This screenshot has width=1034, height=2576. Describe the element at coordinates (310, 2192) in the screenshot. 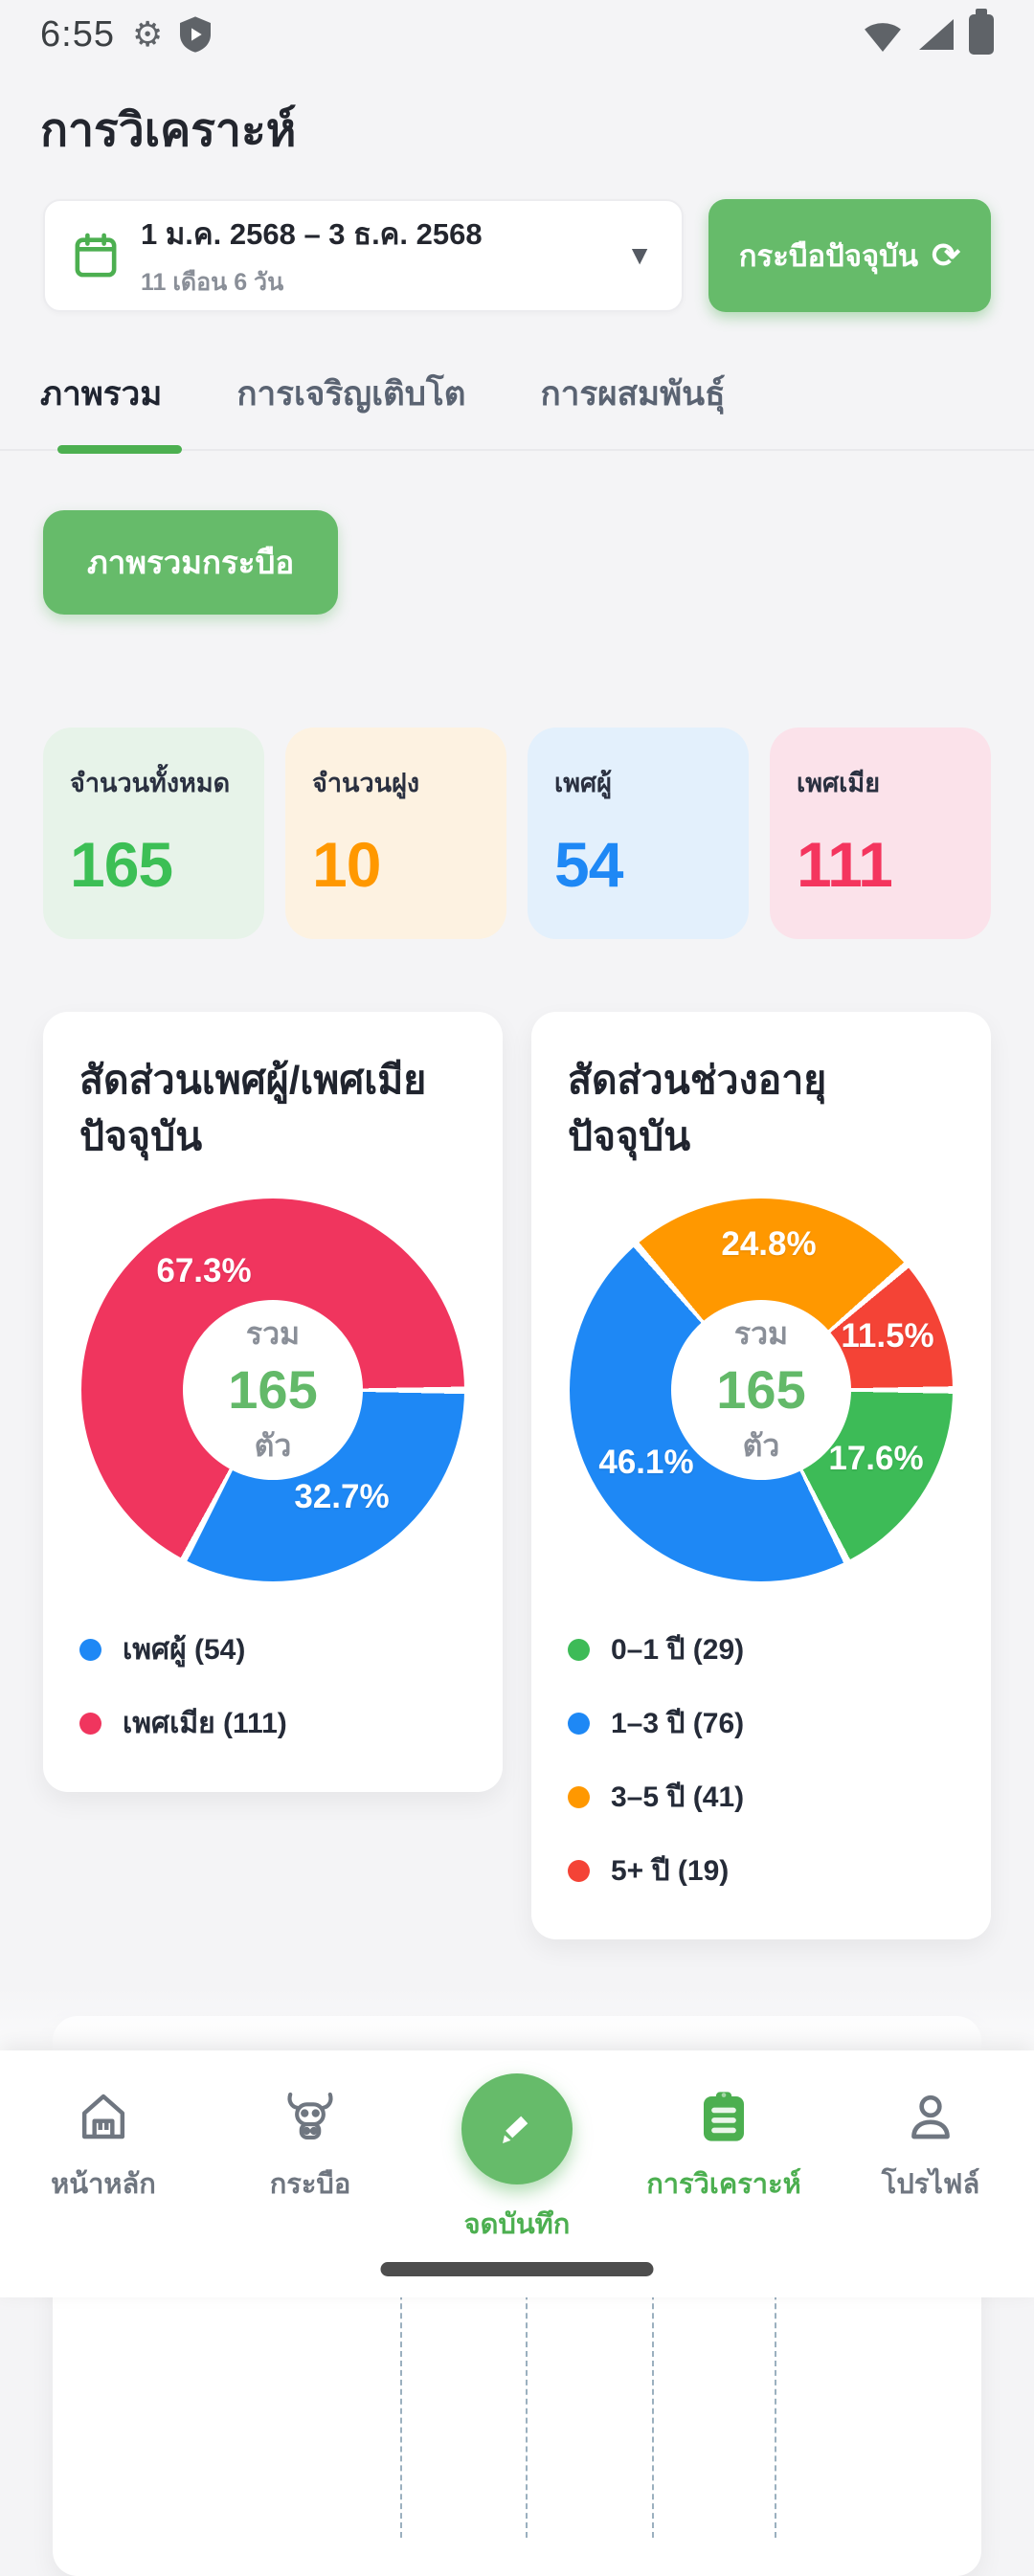

I see `nav-item-buffalo: กระบือ` at that location.